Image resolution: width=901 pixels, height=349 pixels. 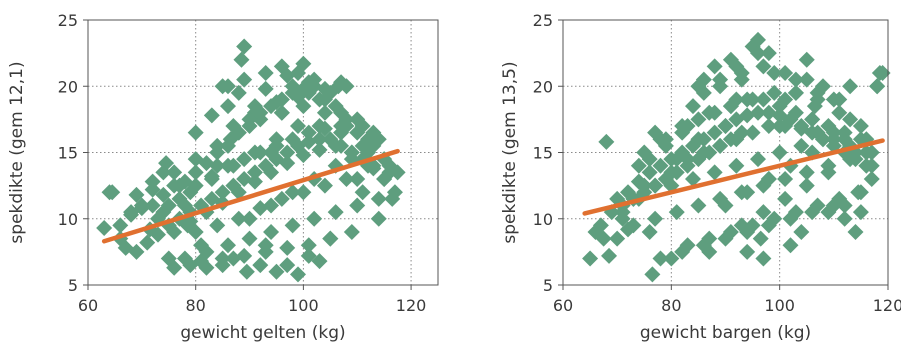 What do you see at coordinates (725, 333) in the screenshot?
I see `x-axis-label: gewicht bargen (kg)` at bounding box center [725, 333].